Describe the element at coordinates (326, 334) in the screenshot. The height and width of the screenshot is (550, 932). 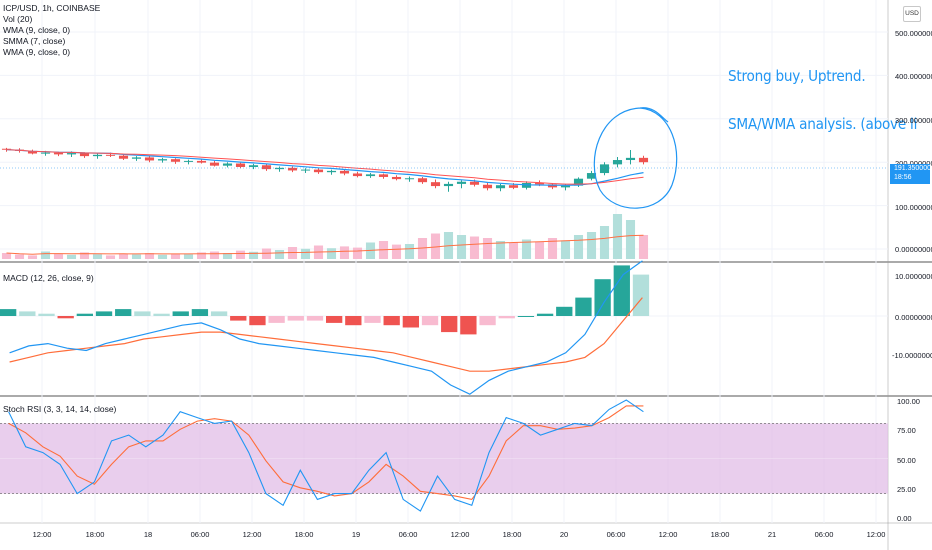
I see `macd-signal-line` at that location.